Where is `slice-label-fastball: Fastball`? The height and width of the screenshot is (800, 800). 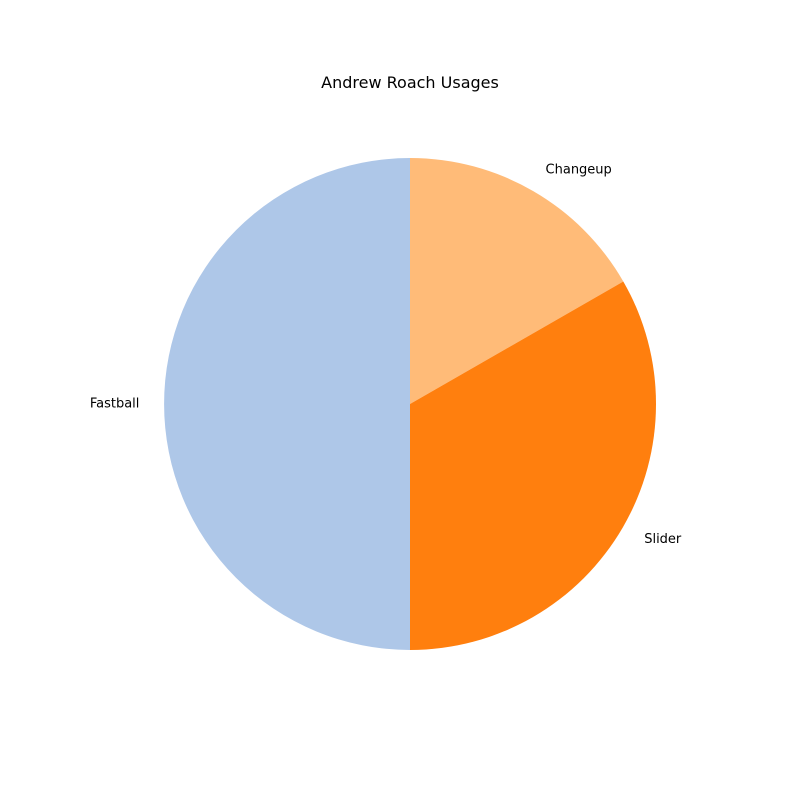
slice-label-fastball: Fastball is located at coordinates (115, 404).